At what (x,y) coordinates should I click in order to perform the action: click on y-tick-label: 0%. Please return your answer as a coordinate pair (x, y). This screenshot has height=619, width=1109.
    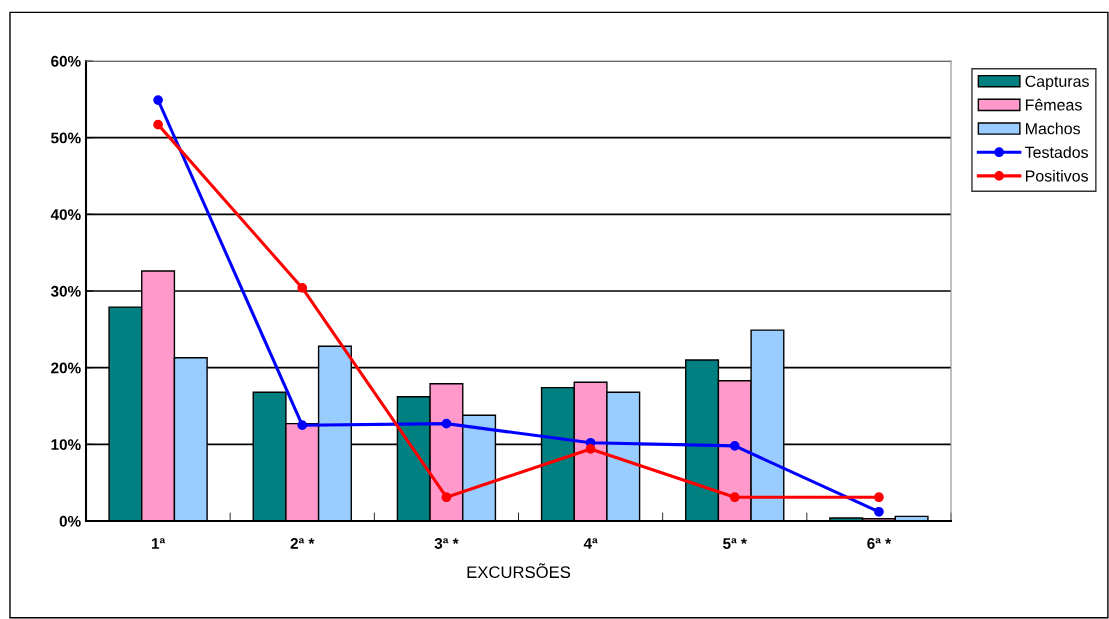
    Looking at the image, I should click on (70, 521).